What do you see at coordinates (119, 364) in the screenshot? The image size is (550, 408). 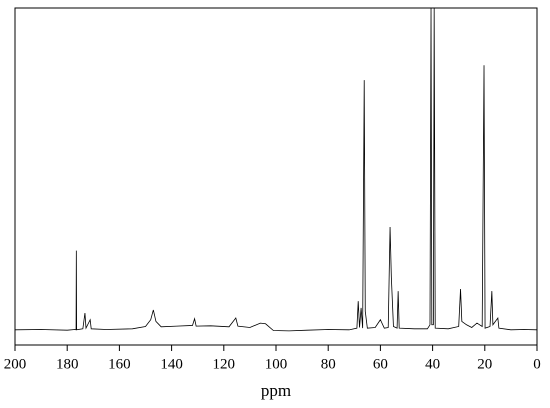 I see `x-tick-label: 160` at bounding box center [119, 364].